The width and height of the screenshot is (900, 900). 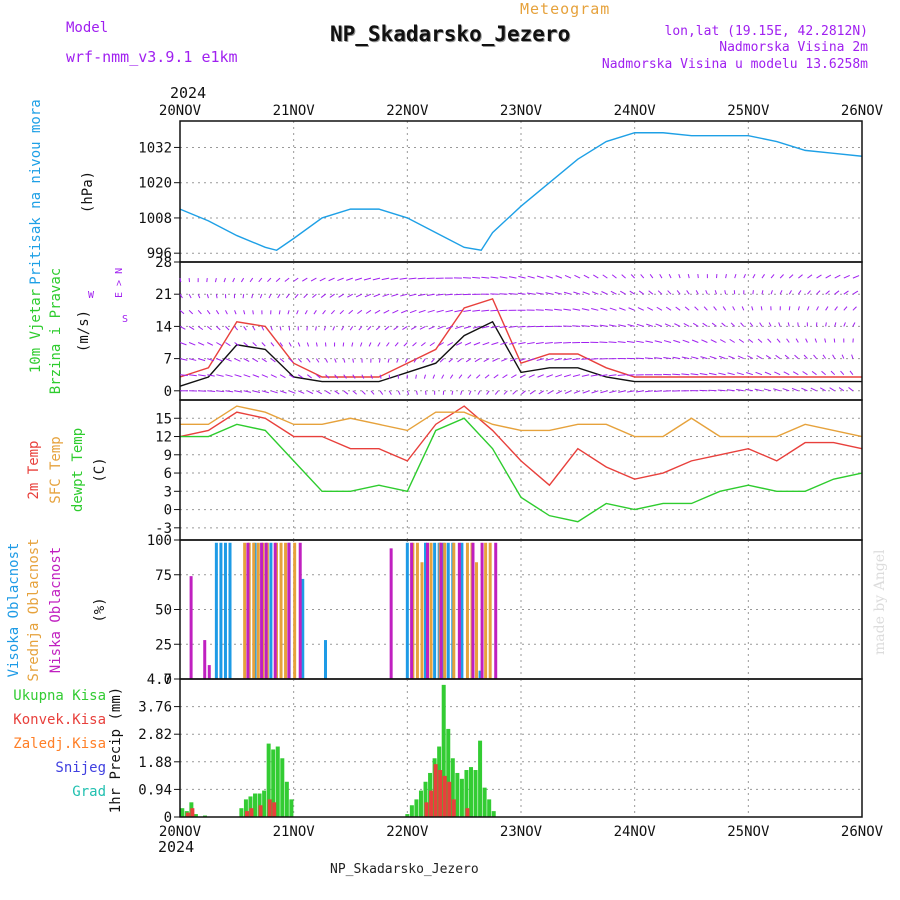 What do you see at coordinates (163, 529) in the screenshot?
I see `y-tick-label: -3` at bounding box center [163, 529].